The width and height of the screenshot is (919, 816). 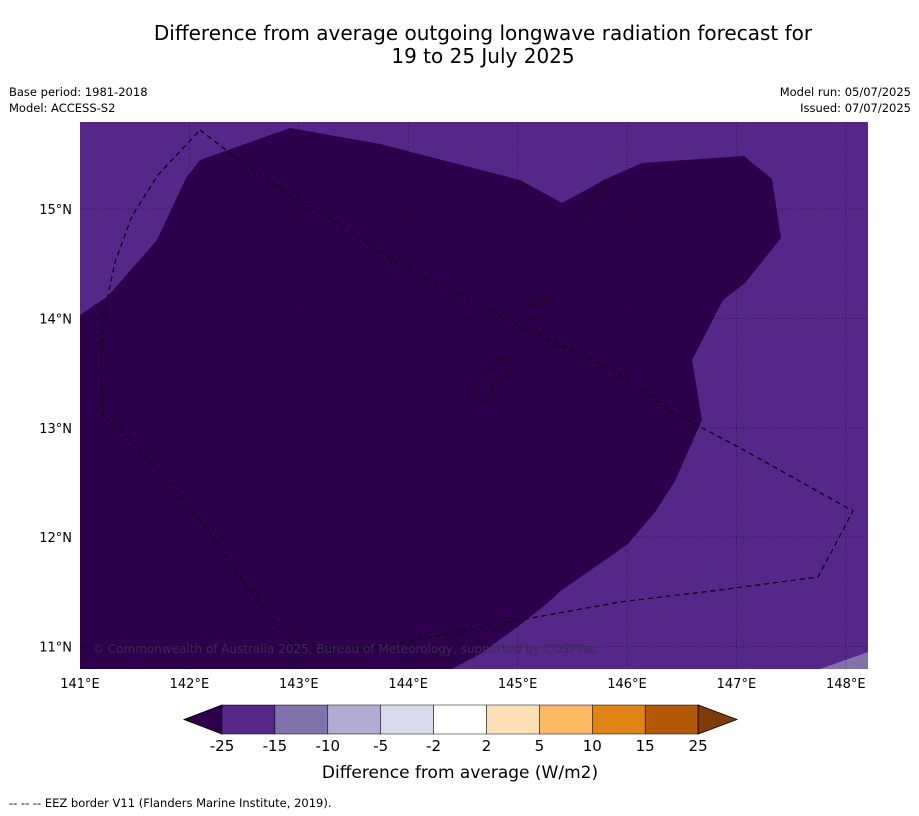 What do you see at coordinates (855, 108) in the screenshot?
I see `issued-text: Issued: 07/07/2025` at bounding box center [855, 108].